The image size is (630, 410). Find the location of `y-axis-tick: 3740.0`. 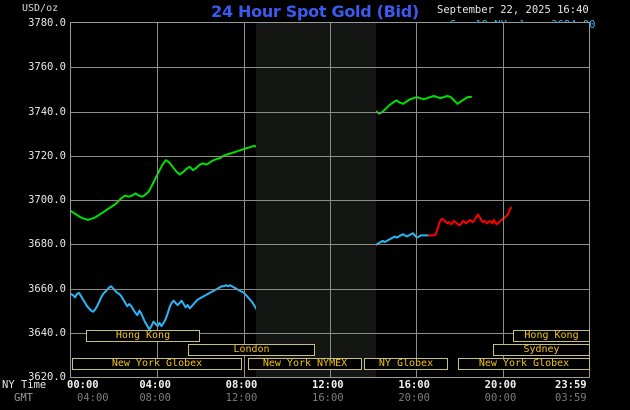

y-axis-tick: 3740.0 is located at coordinates (47, 111).